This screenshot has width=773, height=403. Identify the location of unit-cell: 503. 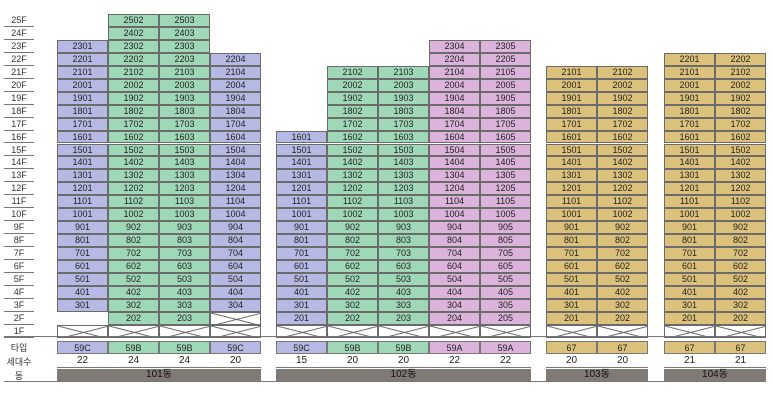
(403, 279).